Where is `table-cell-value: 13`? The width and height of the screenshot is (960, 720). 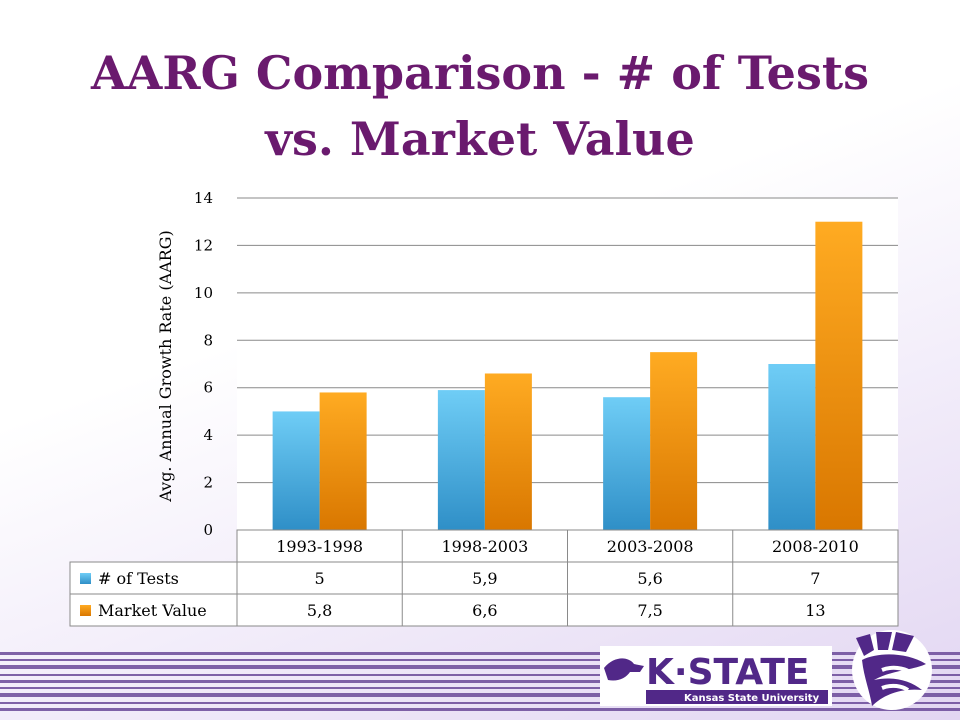 table-cell-value: 13 is located at coordinates (815, 610).